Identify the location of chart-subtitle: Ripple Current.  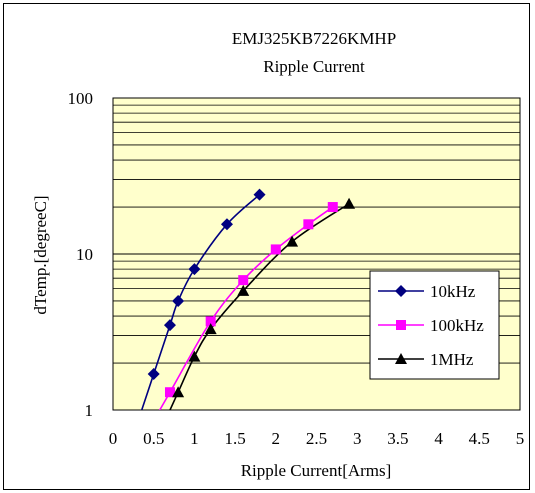
(314, 66).